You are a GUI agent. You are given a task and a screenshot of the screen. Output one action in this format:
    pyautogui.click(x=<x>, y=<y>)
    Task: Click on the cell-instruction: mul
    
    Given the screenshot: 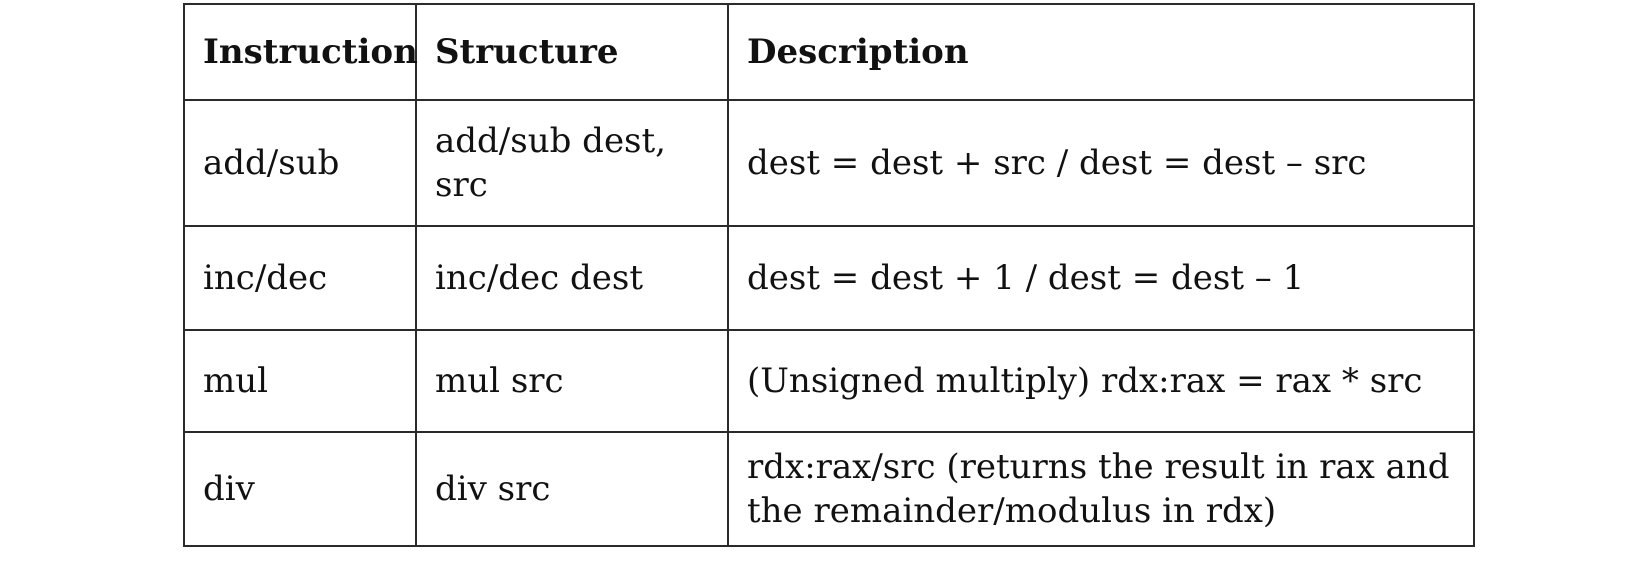 What is the action you would take?
    pyautogui.click(x=300, y=381)
    